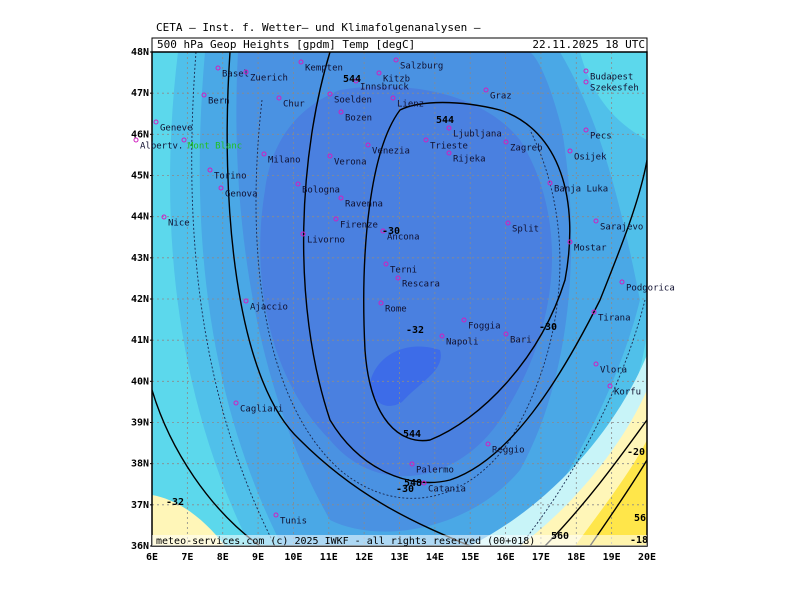 Image resolution: width=800 pixels, height=600 pixels. Describe the element at coordinates (541, 557) in the screenshot. I see `lon-label: 17E` at that location.